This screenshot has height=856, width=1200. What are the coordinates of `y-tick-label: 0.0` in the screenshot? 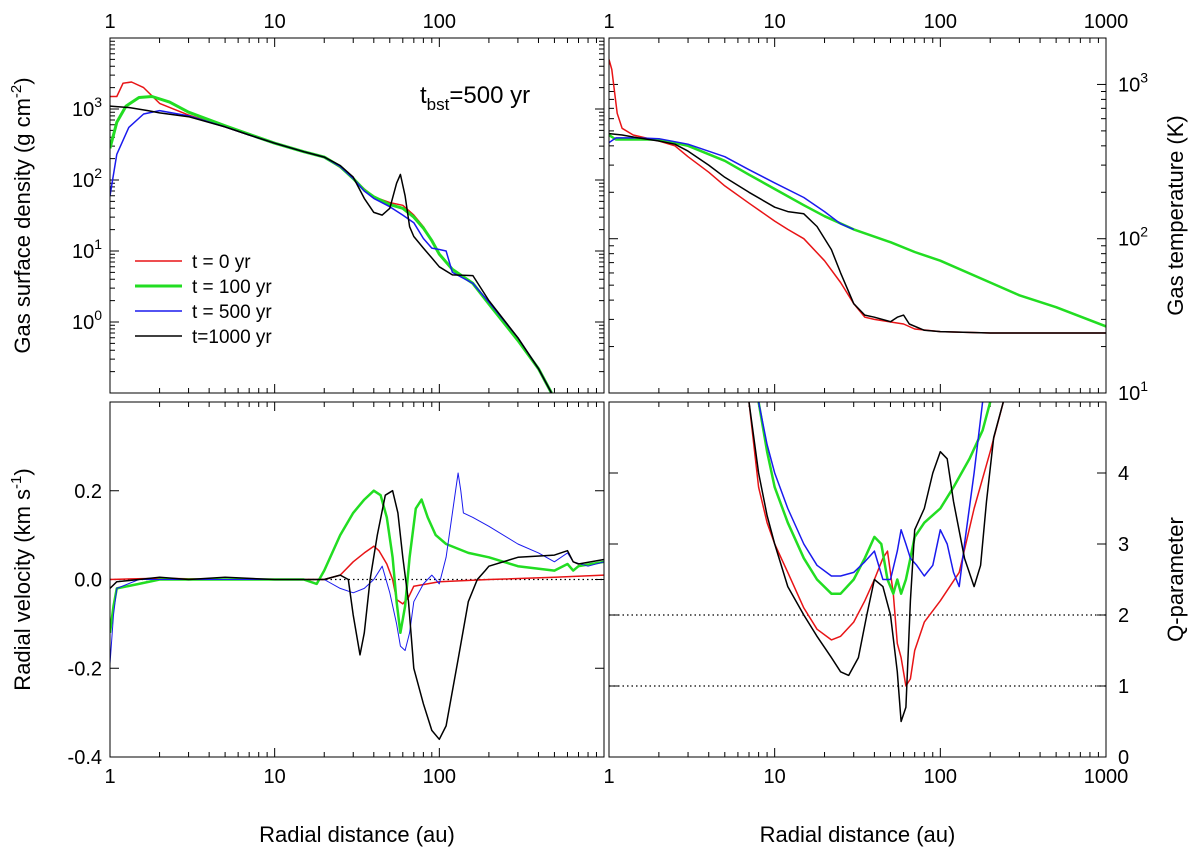 It's located at (88, 581).